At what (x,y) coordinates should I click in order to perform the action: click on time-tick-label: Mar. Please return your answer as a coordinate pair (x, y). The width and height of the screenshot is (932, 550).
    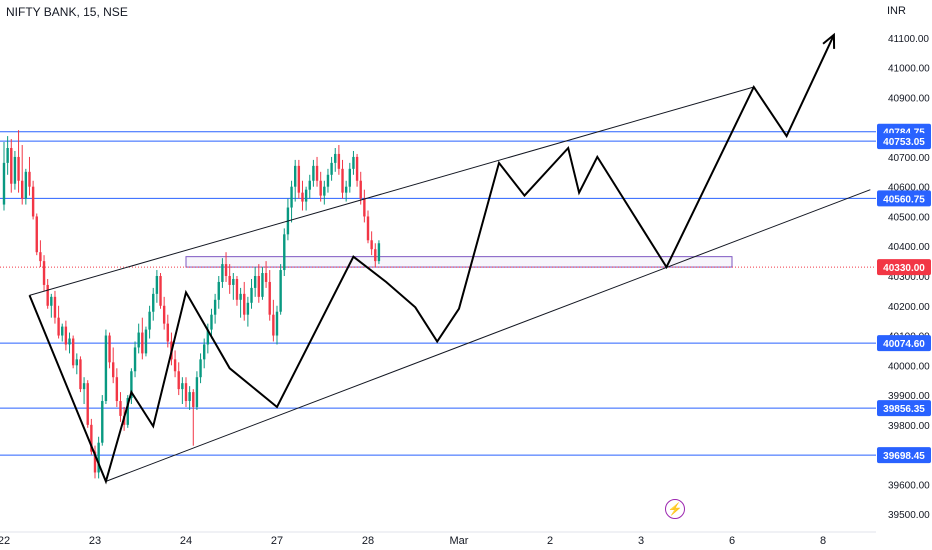
    Looking at the image, I should click on (459, 541).